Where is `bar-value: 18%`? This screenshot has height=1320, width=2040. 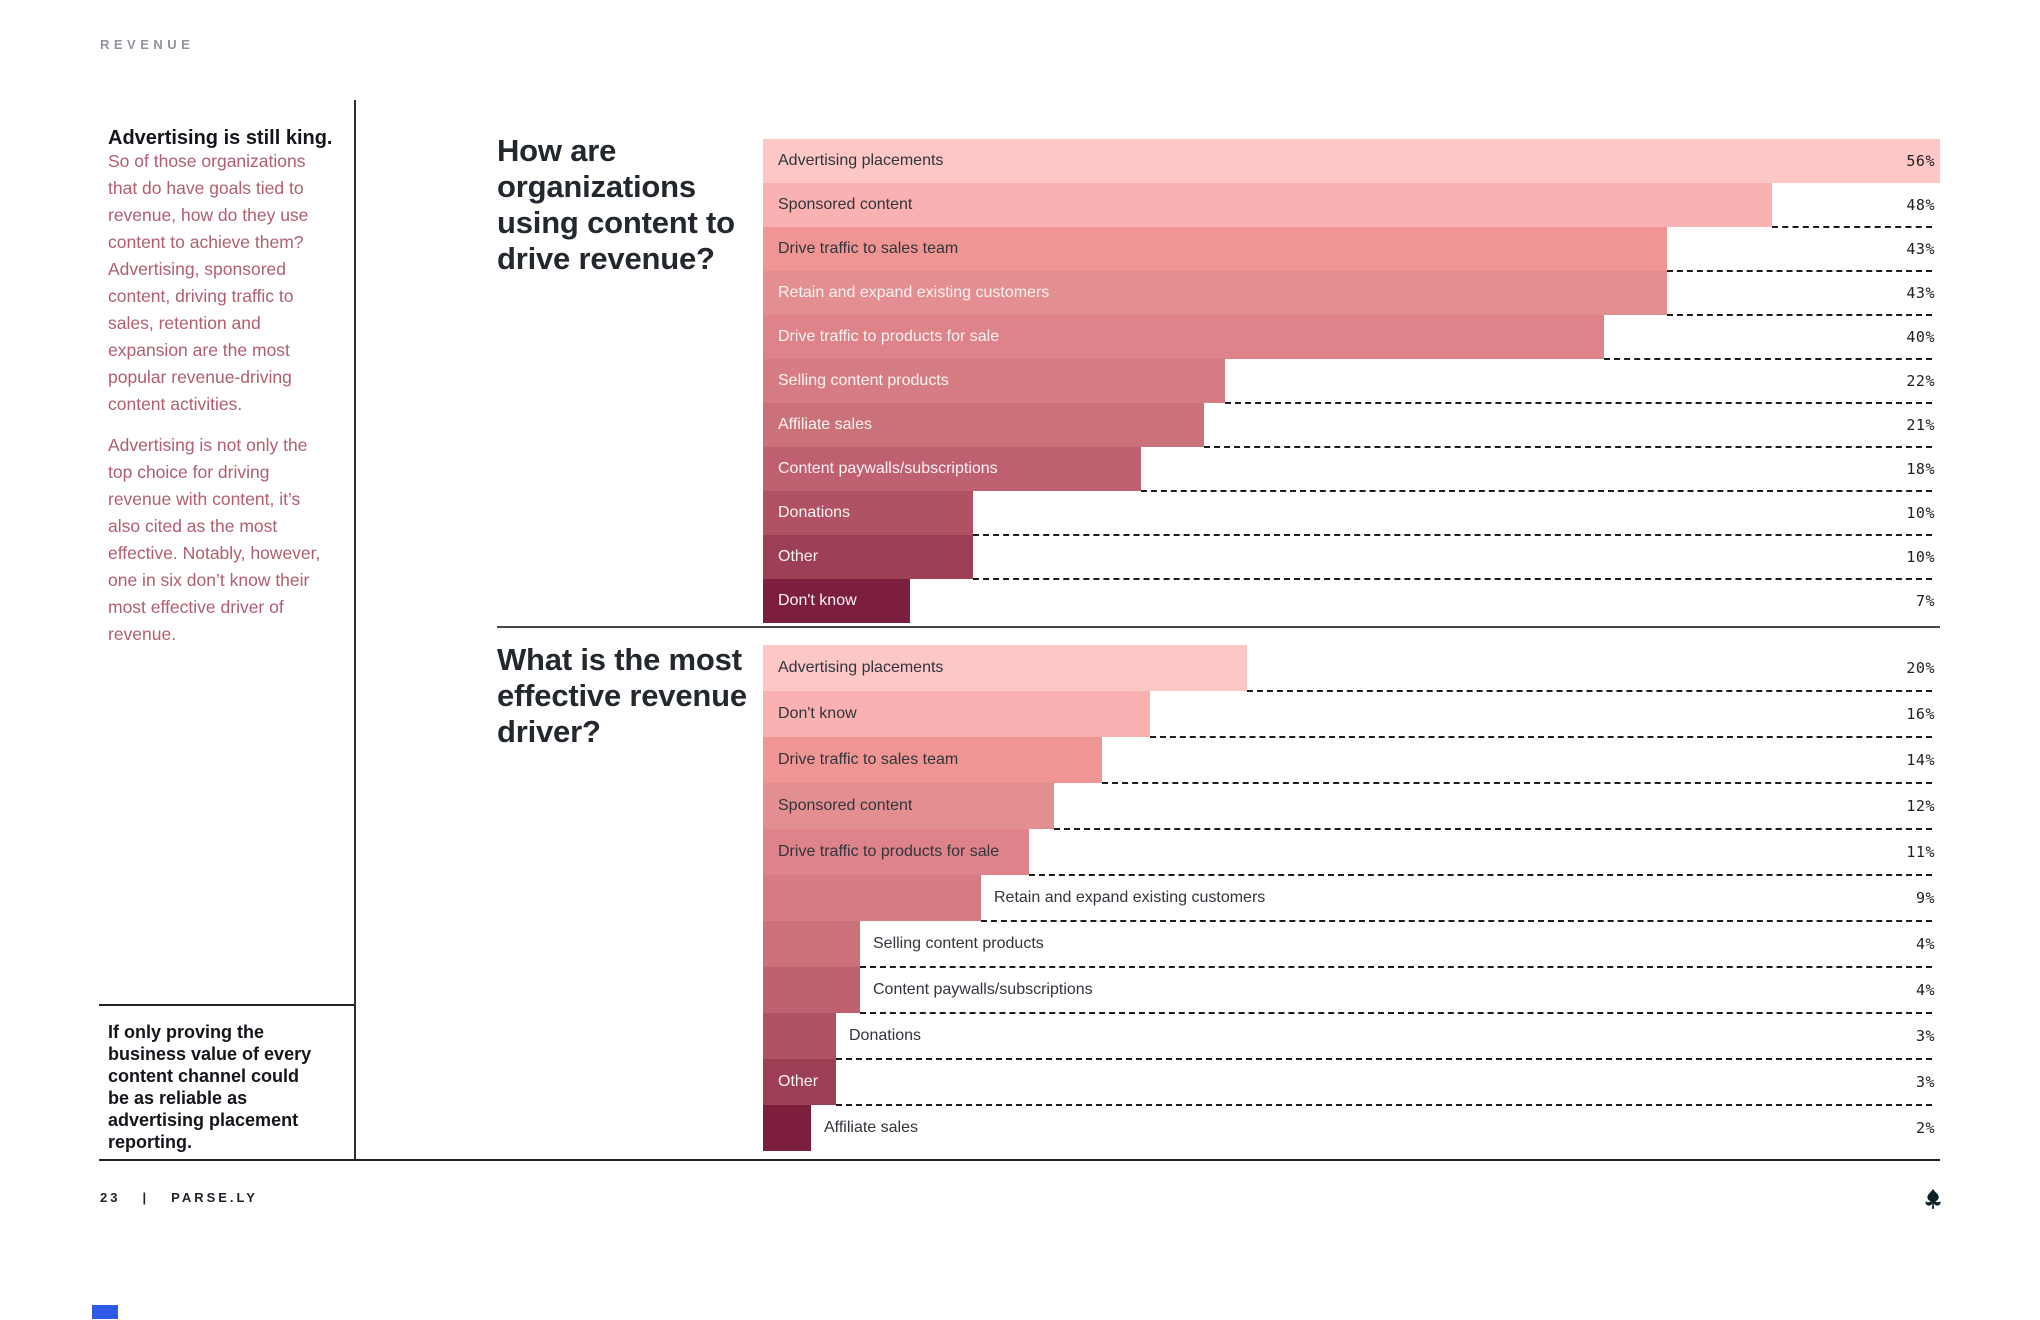
bar-value: 18% is located at coordinates (1920, 469).